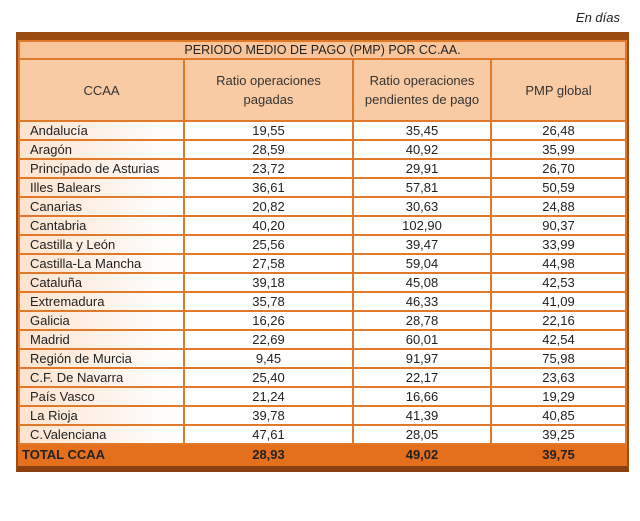 The image size is (640, 521). What do you see at coordinates (101, 90) in the screenshot?
I see `col-header-ccaa: CCAA` at bounding box center [101, 90].